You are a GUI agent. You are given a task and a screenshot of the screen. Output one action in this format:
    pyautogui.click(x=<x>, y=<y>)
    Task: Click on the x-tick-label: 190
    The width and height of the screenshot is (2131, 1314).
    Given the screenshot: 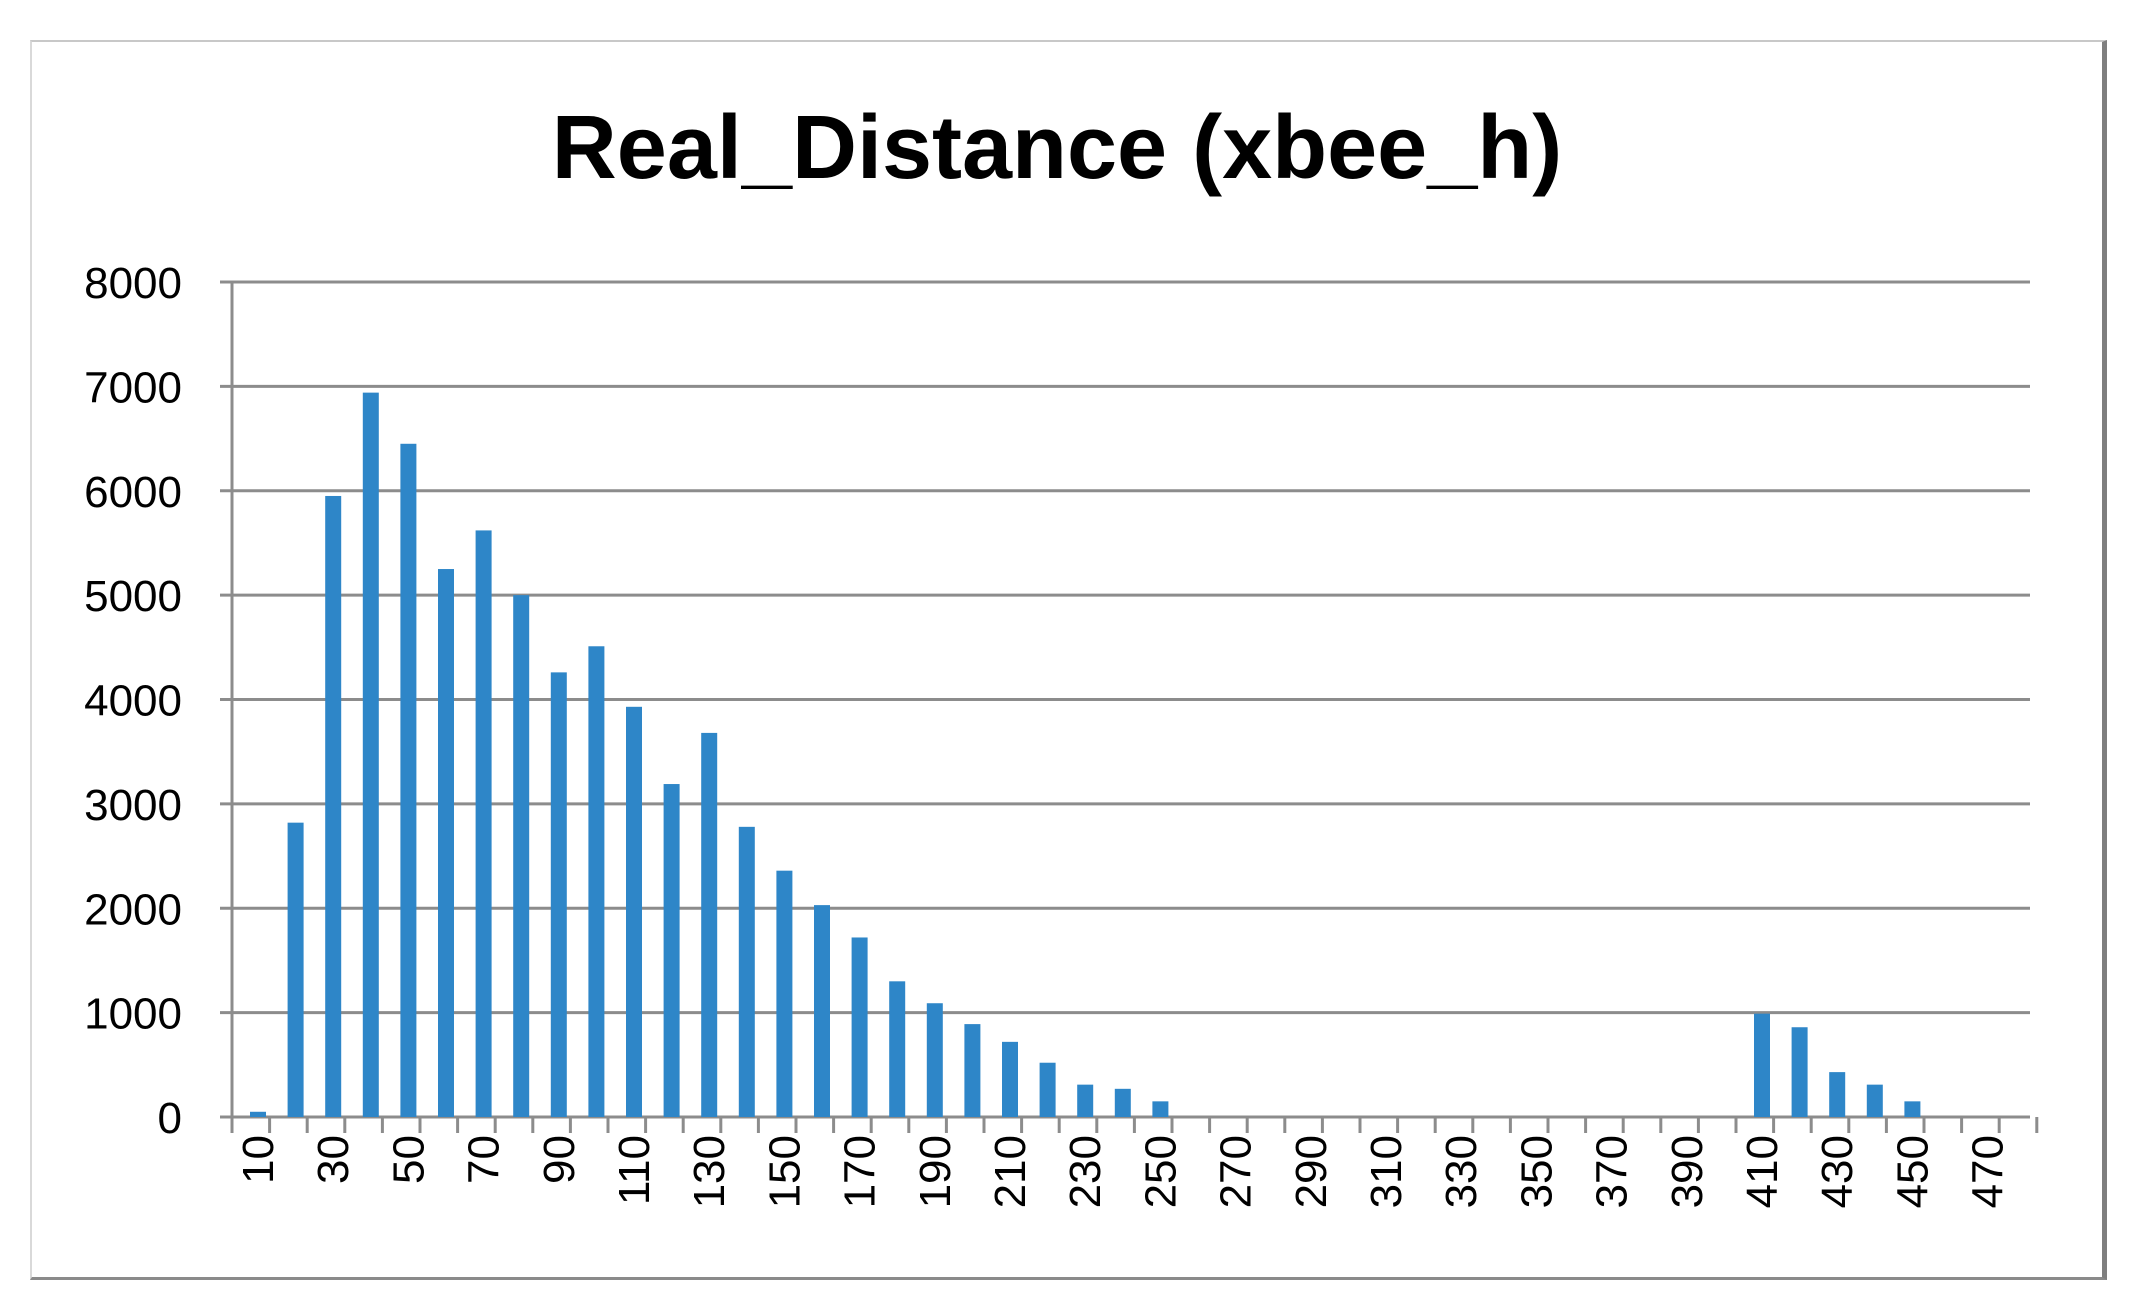 What is the action you would take?
    pyautogui.click(x=935, y=1171)
    